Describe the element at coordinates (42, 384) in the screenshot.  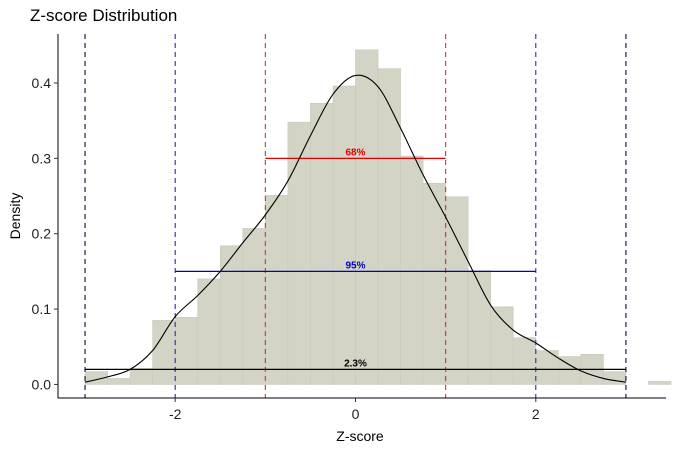
I see `y-tick-label: 0.0` at that location.